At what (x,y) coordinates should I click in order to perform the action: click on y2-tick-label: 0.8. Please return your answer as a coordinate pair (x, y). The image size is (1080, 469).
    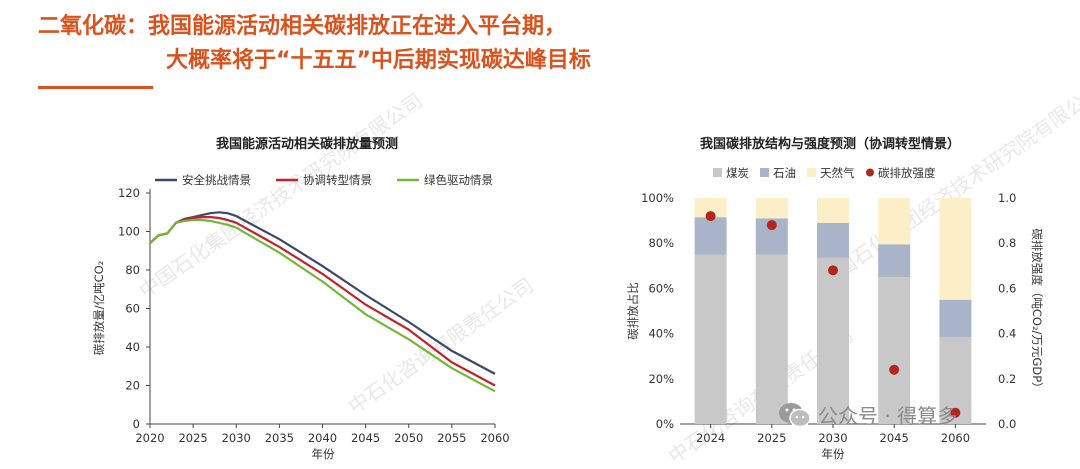
    Looking at the image, I should click on (1007, 243).